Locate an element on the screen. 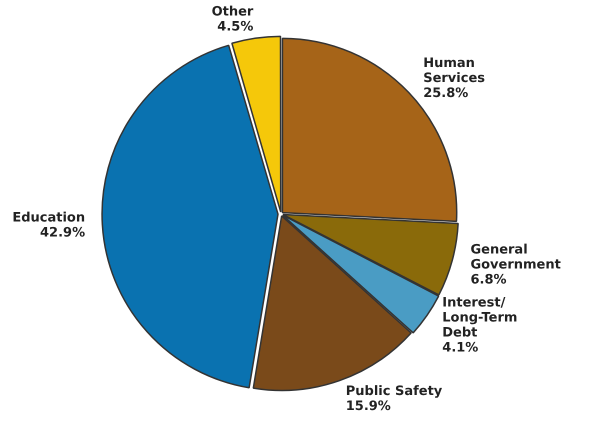  data-label: 42.9% is located at coordinates (63, 233).